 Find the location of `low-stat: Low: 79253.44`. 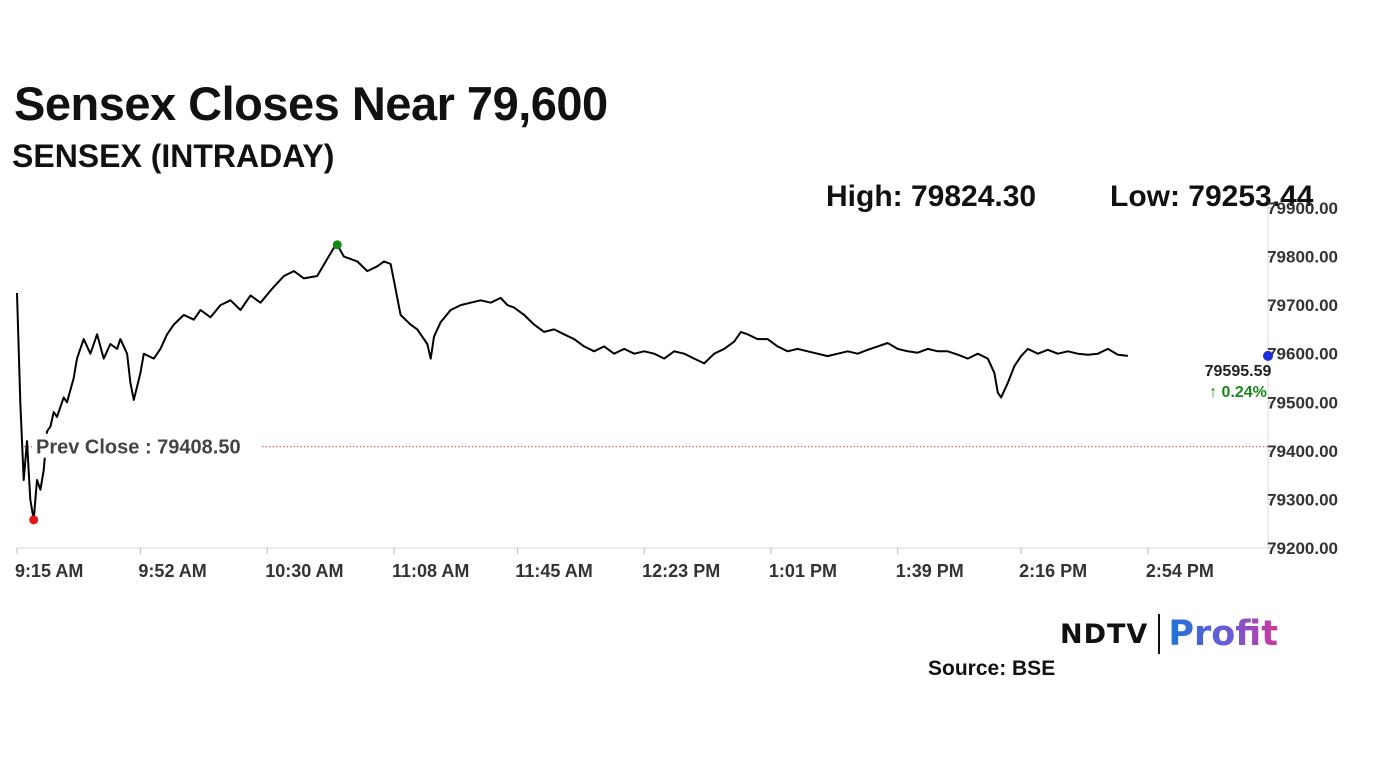

low-stat: Low: 79253.44 is located at coordinates (1212, 196).